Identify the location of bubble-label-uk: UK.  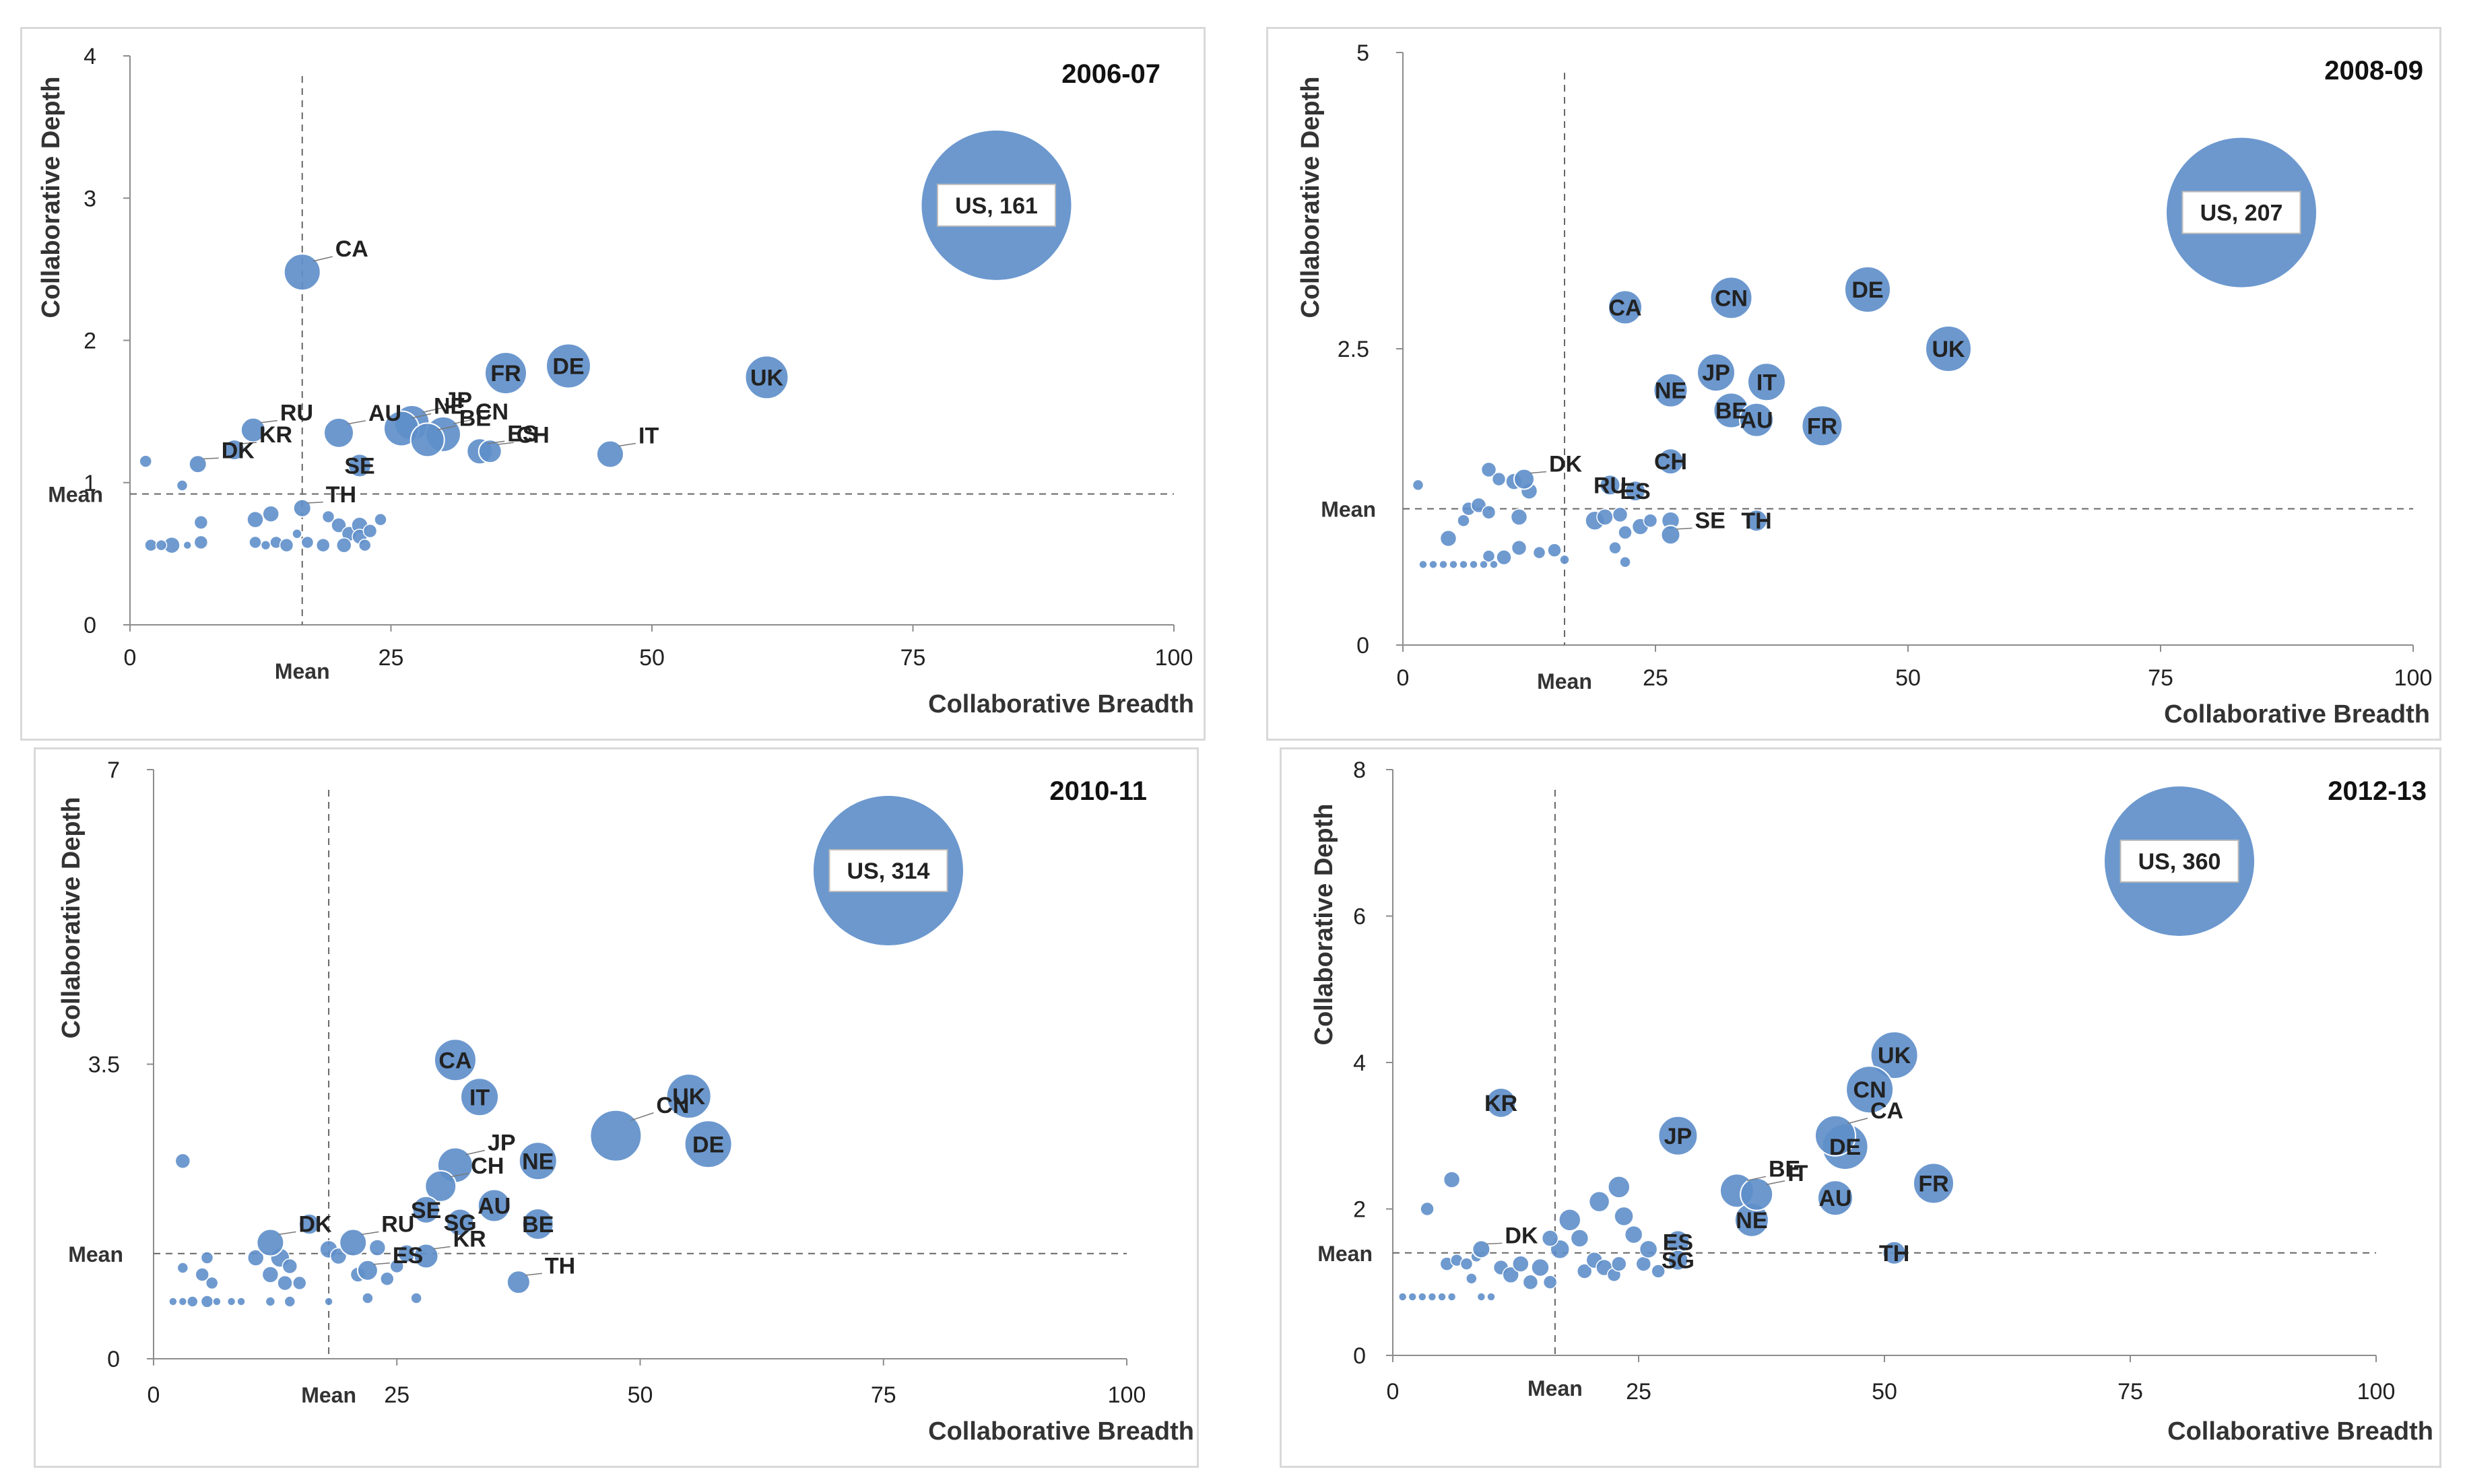
(1894, 1056).